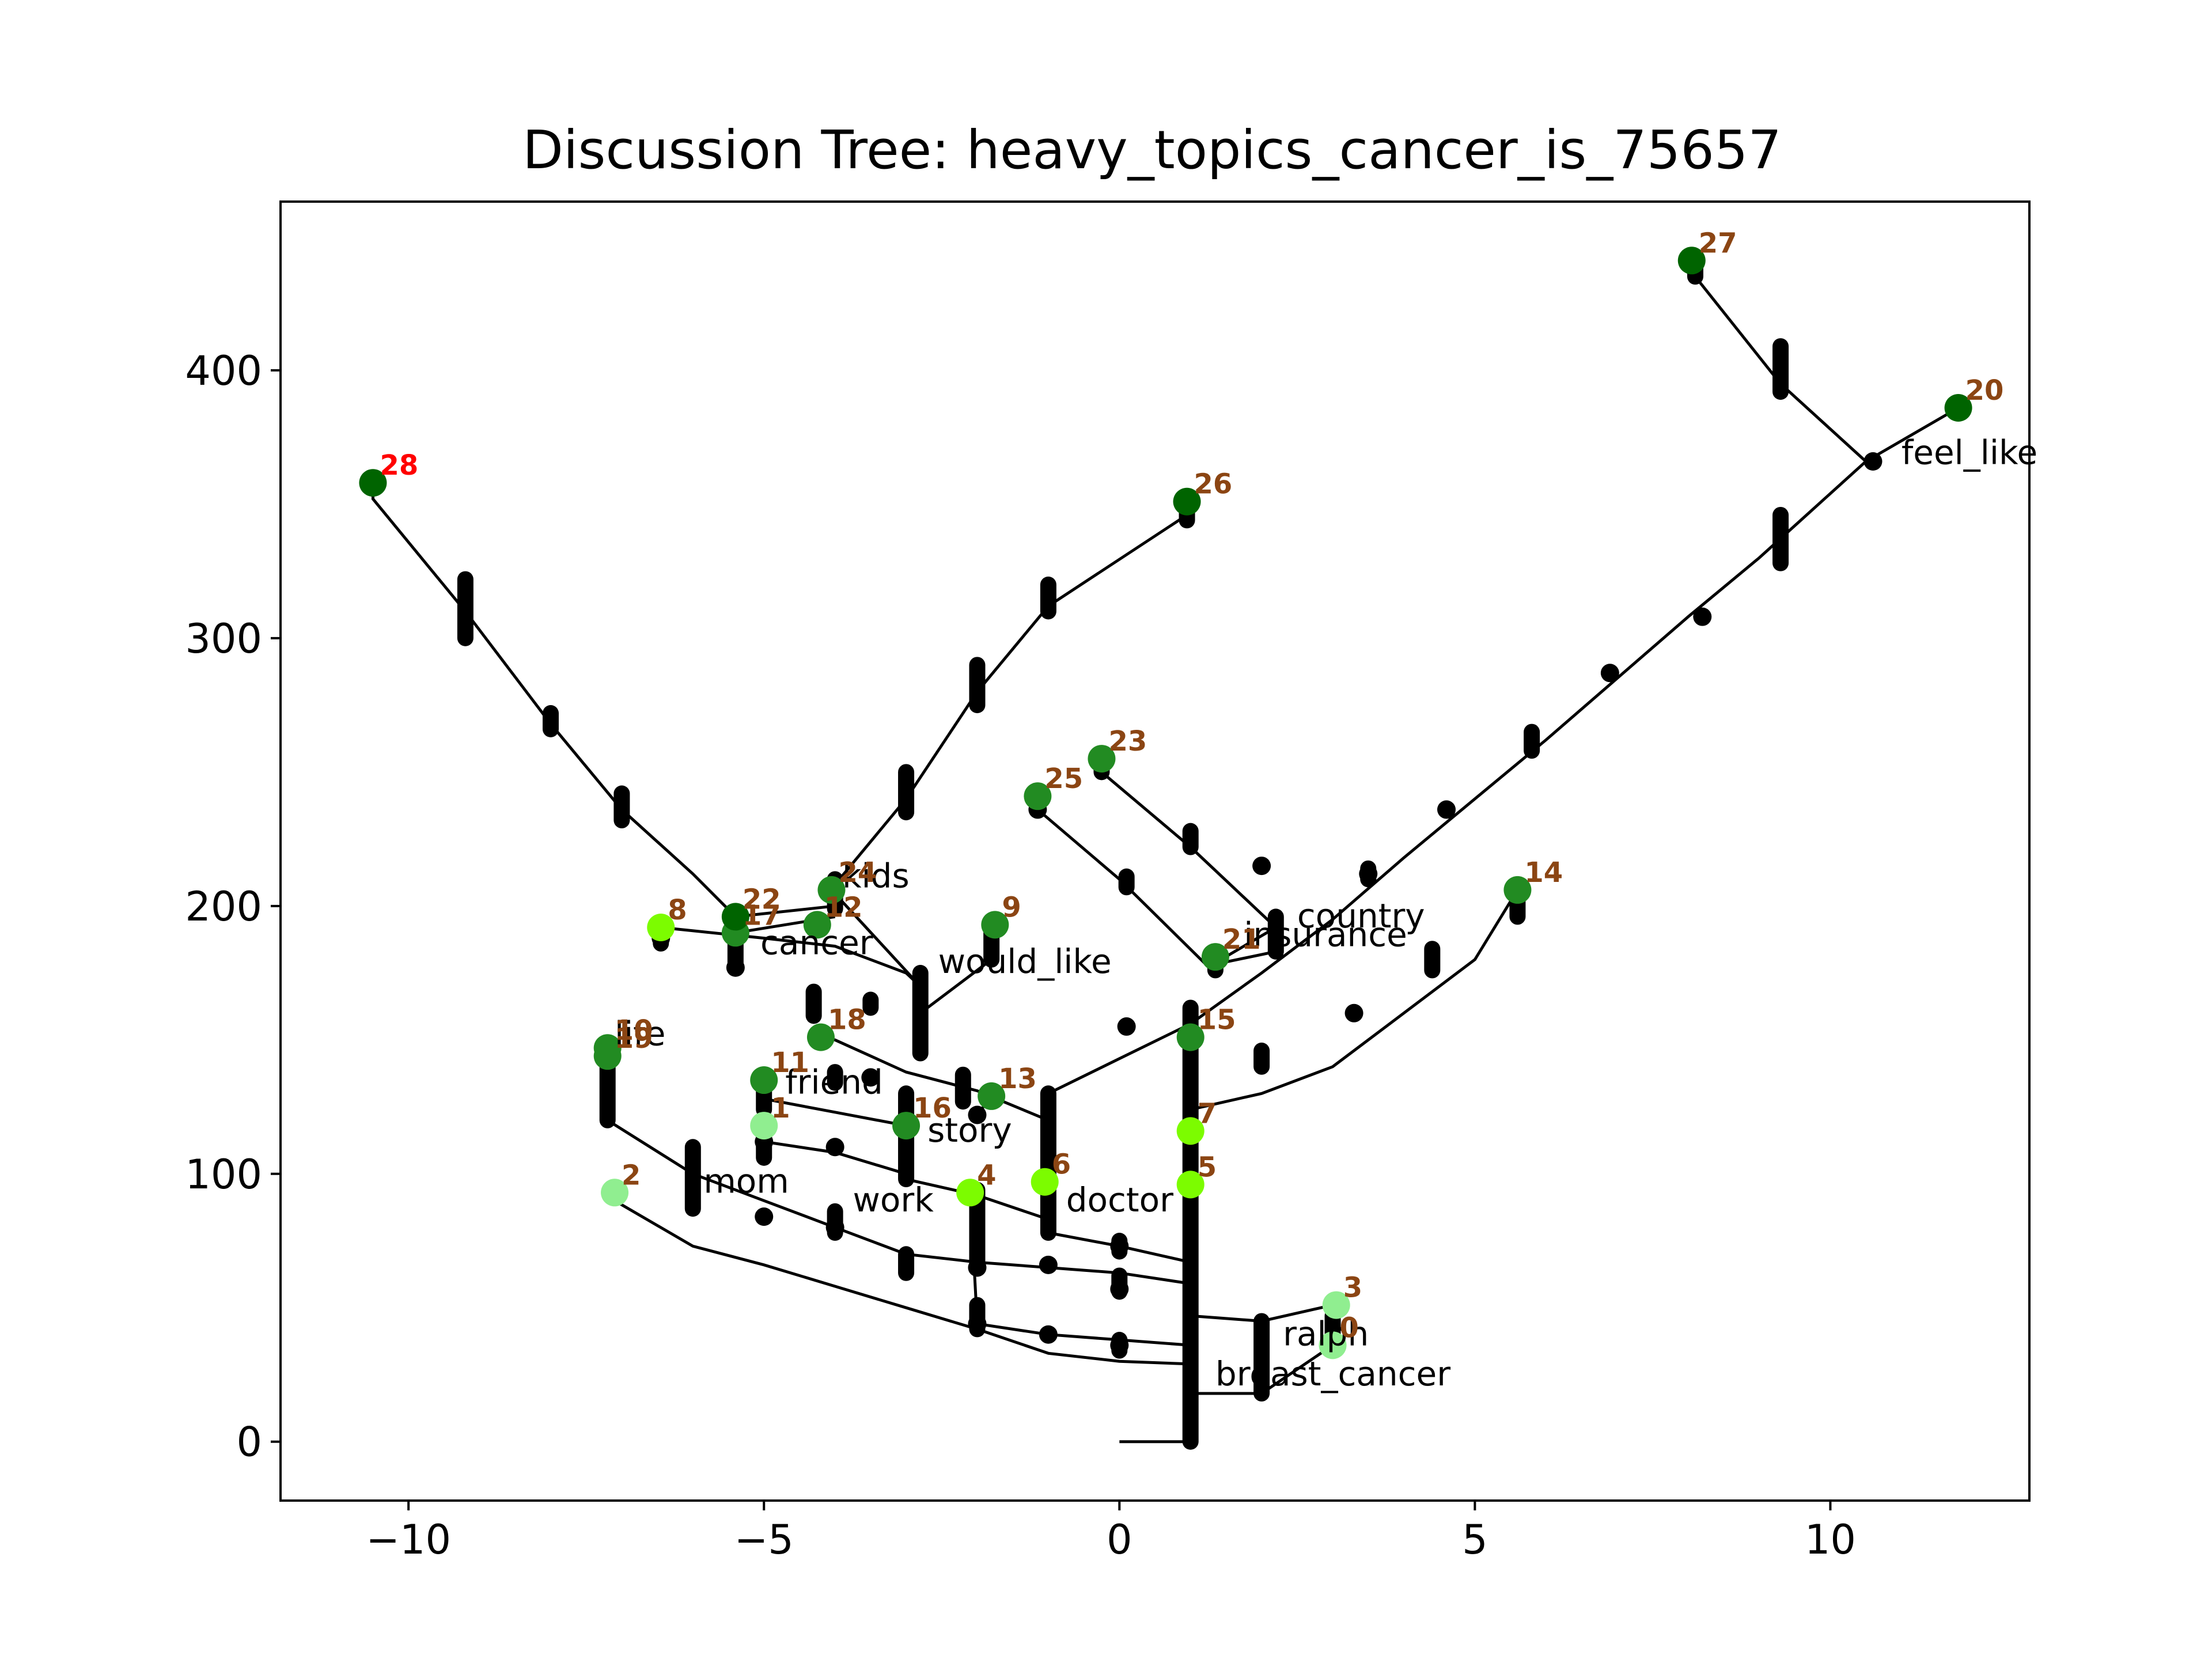 This screenshot has width=2212, height=1659. What do you see at coordinates (790, 1063) in the screenshot?
I see `node-label-11: 11` at bounding box center [790, 1063].